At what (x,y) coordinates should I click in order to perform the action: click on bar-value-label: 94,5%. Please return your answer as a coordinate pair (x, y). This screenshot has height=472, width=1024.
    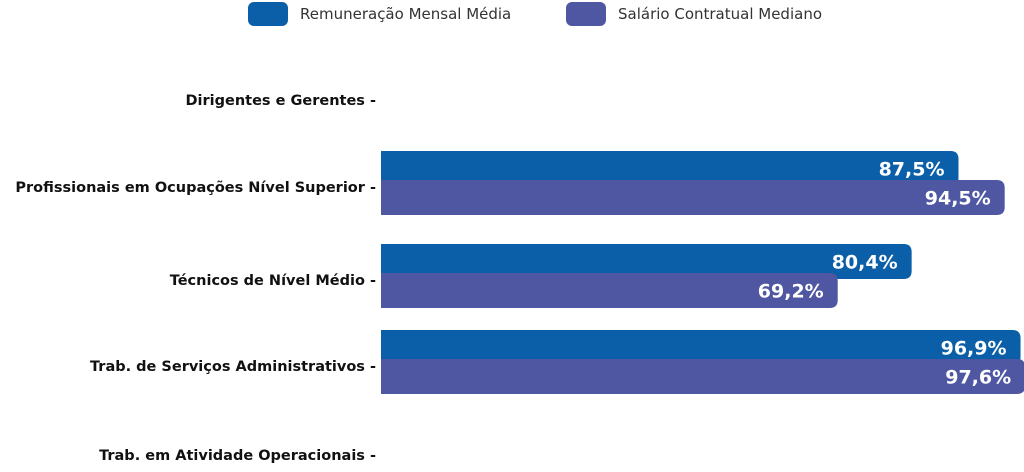
    Looking at the image, I should click on (958, 199).